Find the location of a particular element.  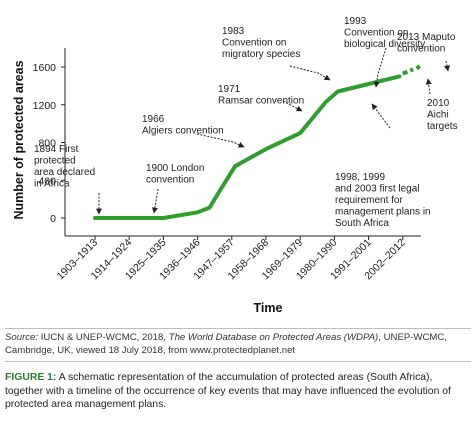

annotation: 1983 Convention on migratory species is located at coordinates (276, 53).